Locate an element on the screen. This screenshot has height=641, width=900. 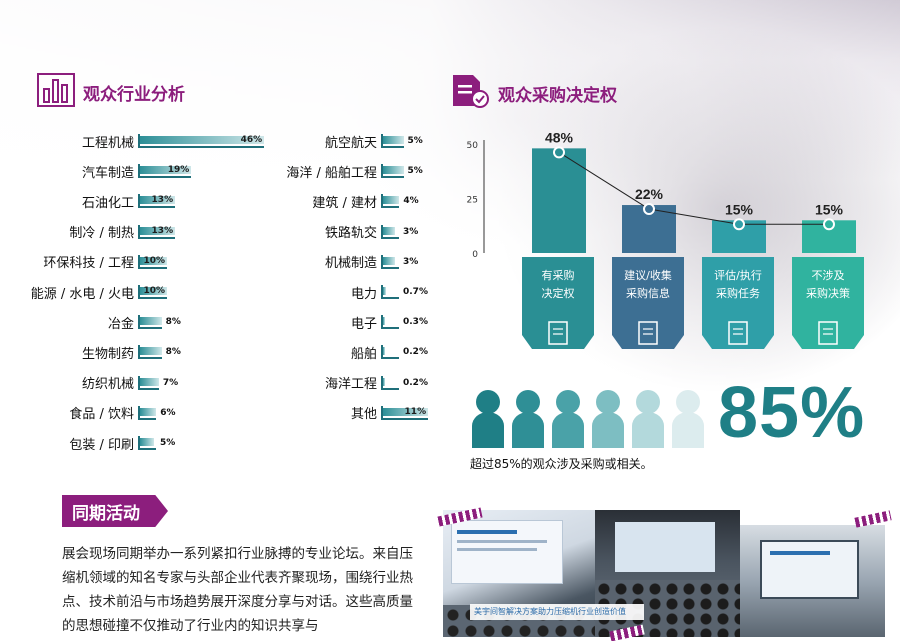
industry-left-bar: 46% is located at coordinates (201, 141).